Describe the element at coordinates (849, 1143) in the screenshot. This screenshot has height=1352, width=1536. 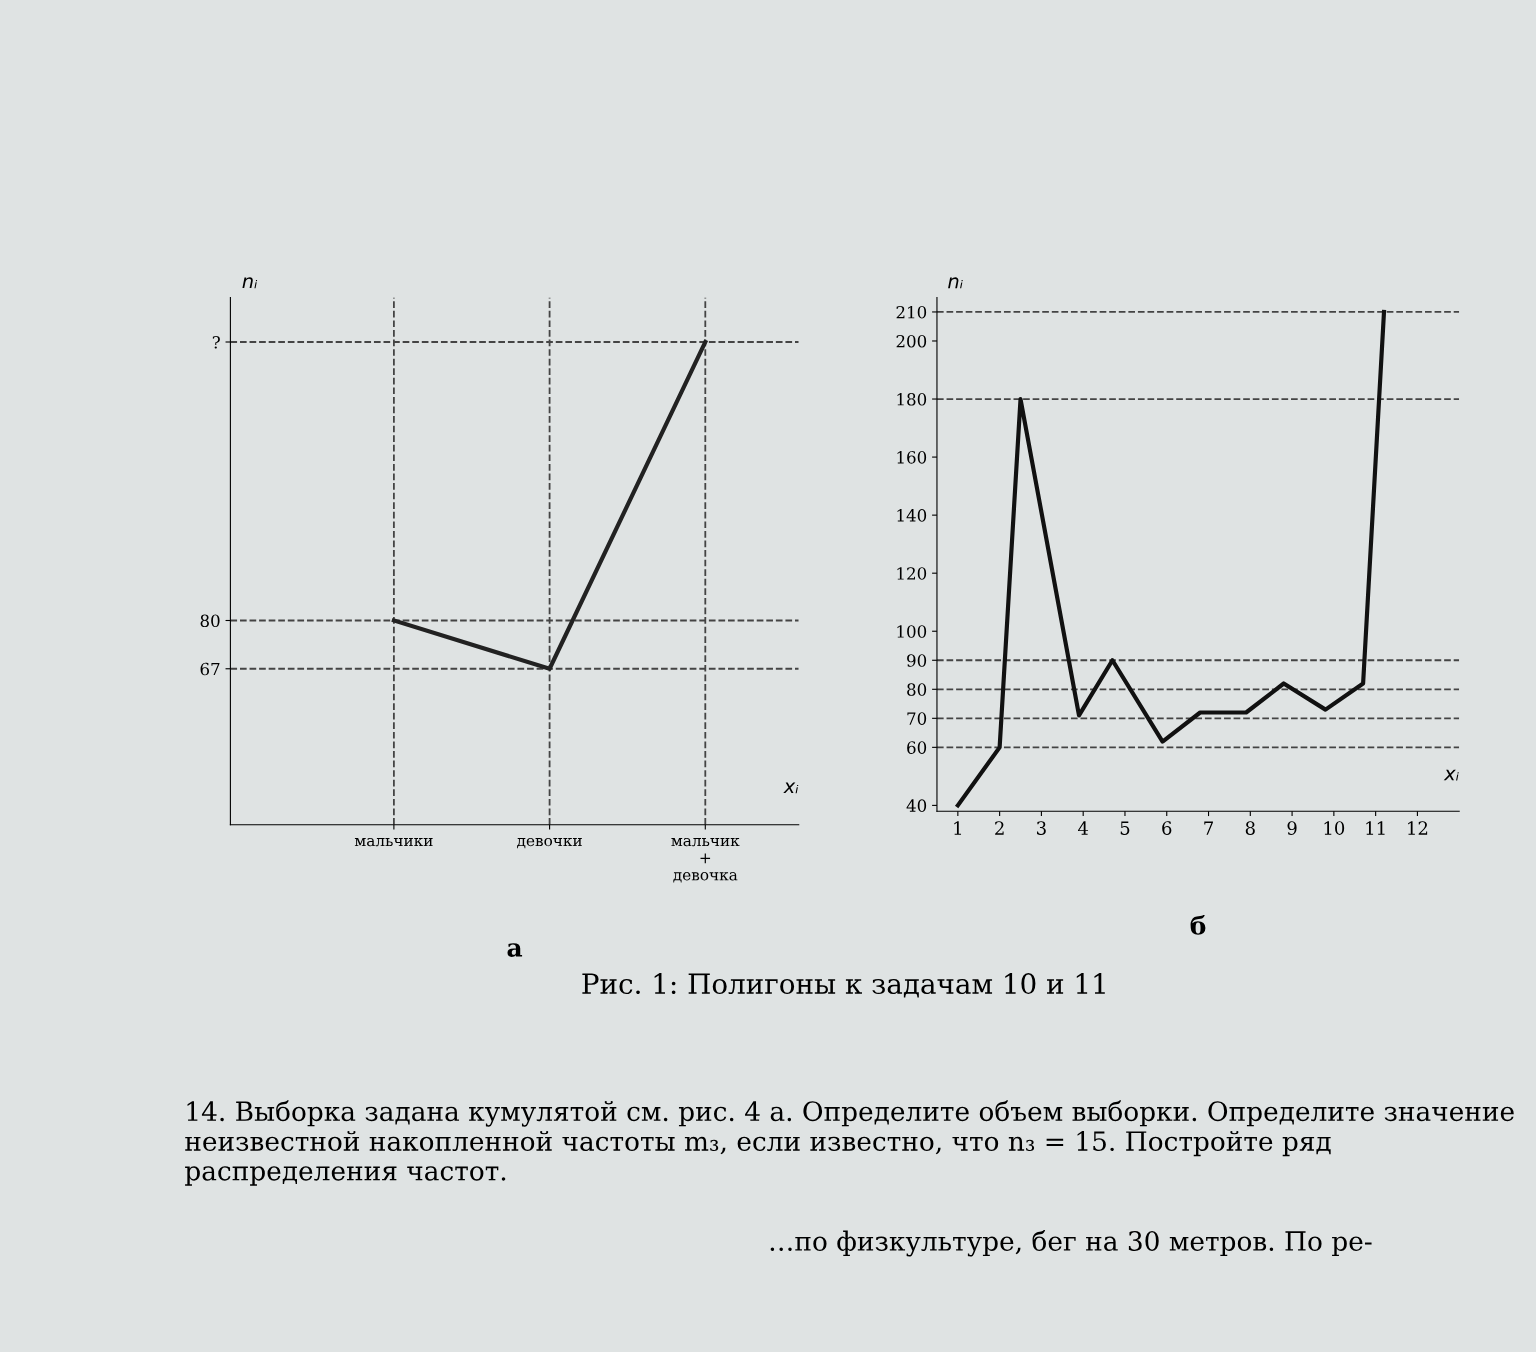
I see `text: 14. Выборка задана кумулятой см. рис. 4 а. Определите объем выборки. Определите значение неизвестной накопленной частоты m₃, если известно, что n₃ = 15. Постройте ряд распределения частот.` at that location.